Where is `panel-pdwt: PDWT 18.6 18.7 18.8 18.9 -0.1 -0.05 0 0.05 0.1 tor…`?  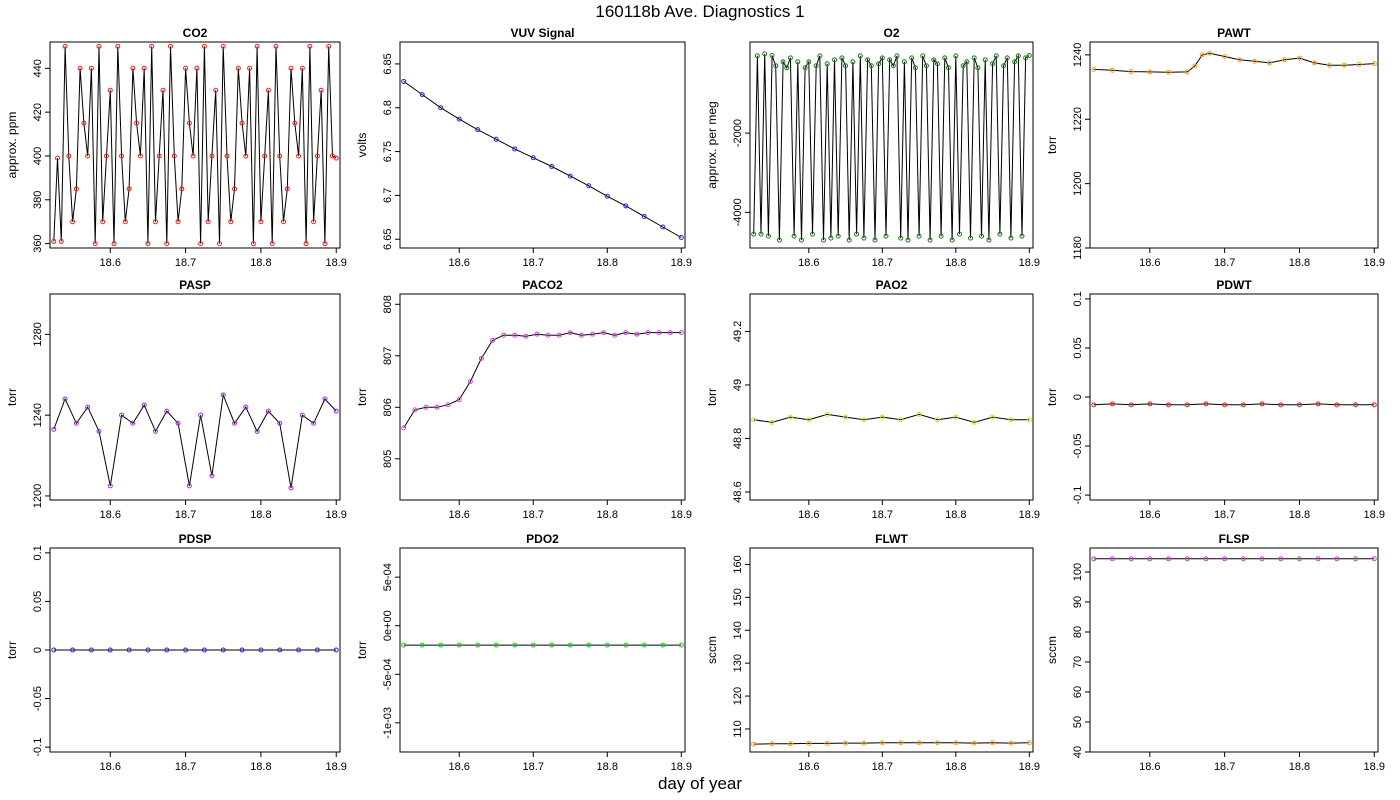 panel-pdwt: PDWT 18.6 18.7 18.8 18.9 -0.1 -0.05 0 0.05 0.1 tor… is located at coordinates (1215, 399).